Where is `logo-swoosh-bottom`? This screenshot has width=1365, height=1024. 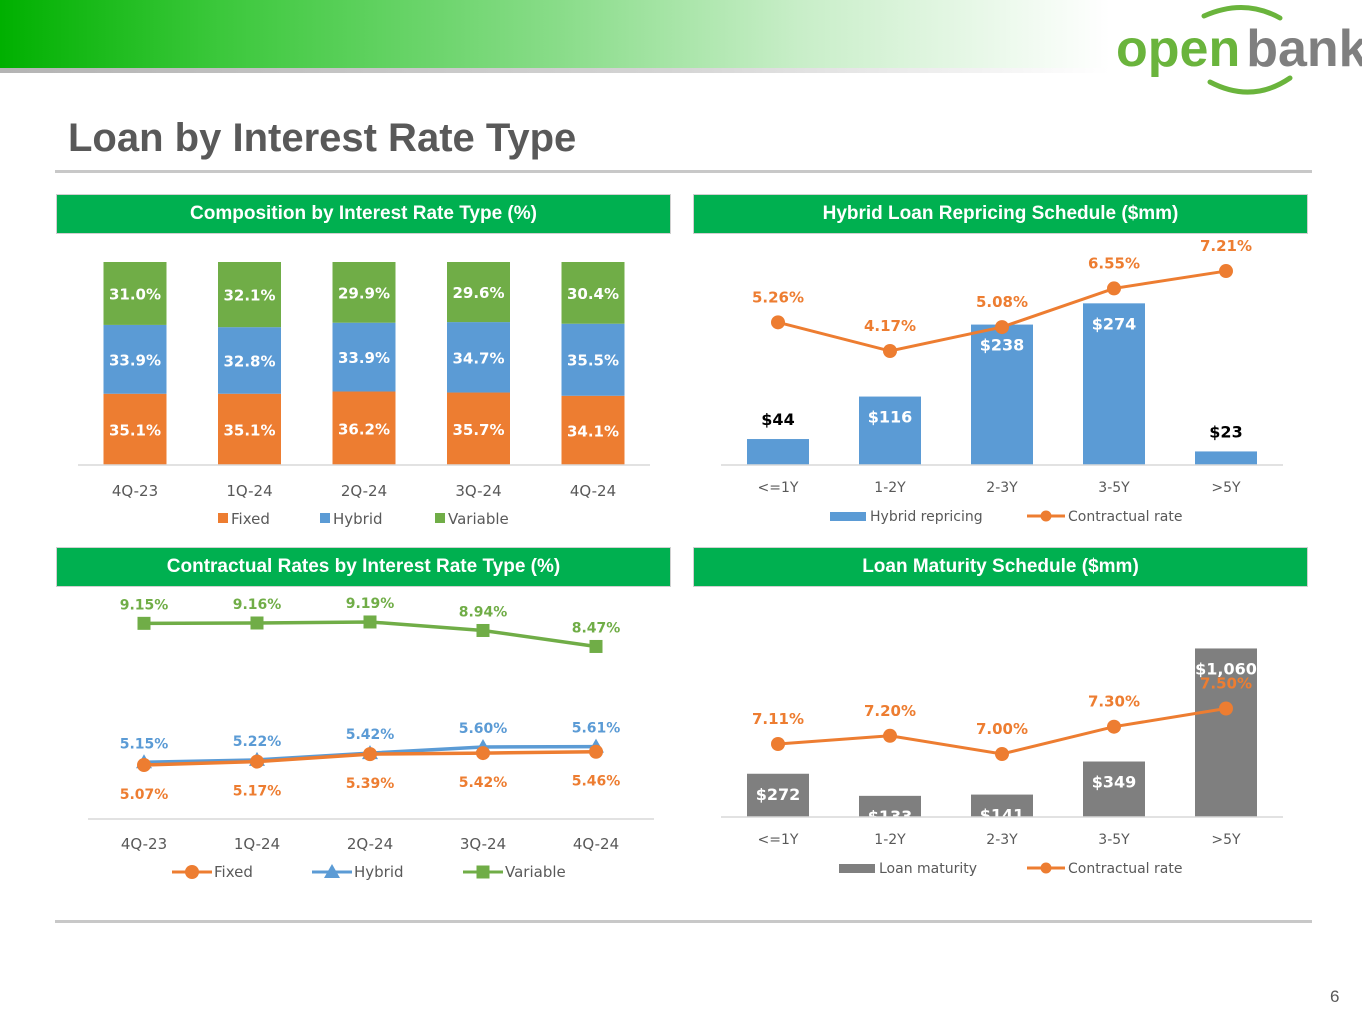 logo-swoosh-bottom is located at coordinates (1250, 85).